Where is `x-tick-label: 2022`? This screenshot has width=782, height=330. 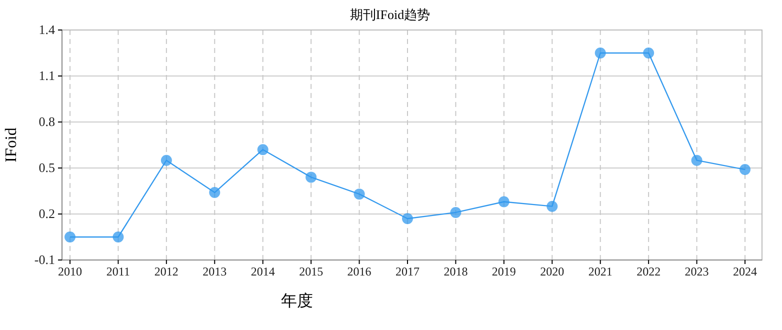 x-tick-label: 2022 is located at coordinates (648, 271).